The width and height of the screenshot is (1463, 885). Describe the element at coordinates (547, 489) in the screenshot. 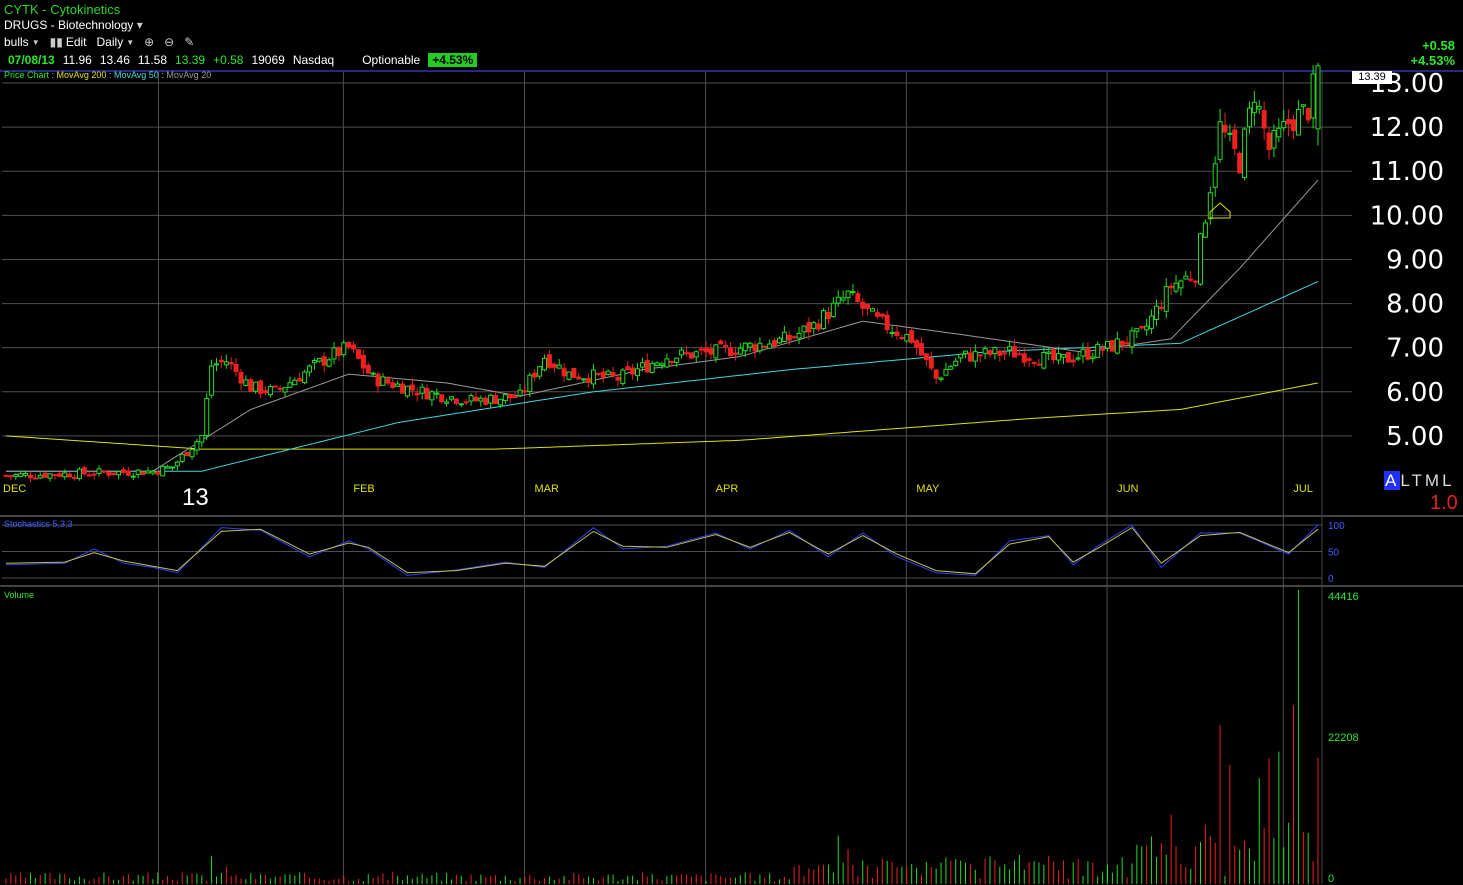

I see `month-label: MAR` at that location.